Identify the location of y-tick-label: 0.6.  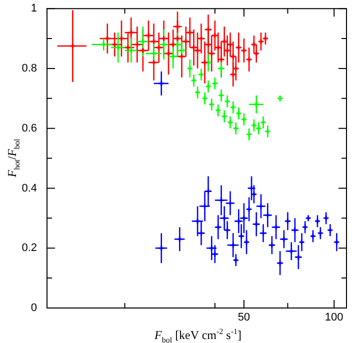
(29, 128).